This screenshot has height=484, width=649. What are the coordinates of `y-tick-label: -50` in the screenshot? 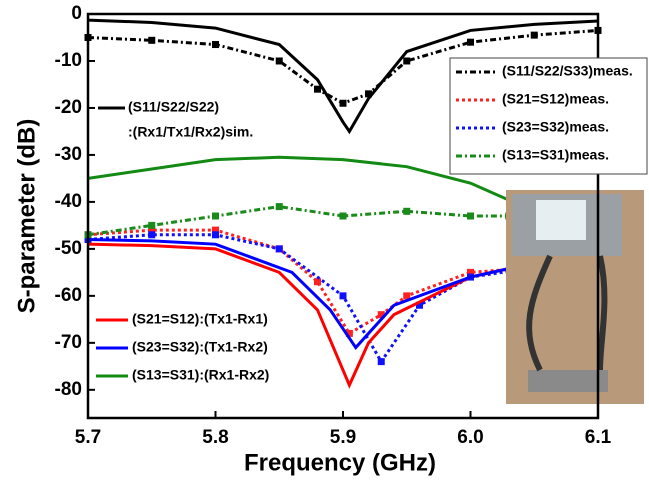 It's located at (68, 248).